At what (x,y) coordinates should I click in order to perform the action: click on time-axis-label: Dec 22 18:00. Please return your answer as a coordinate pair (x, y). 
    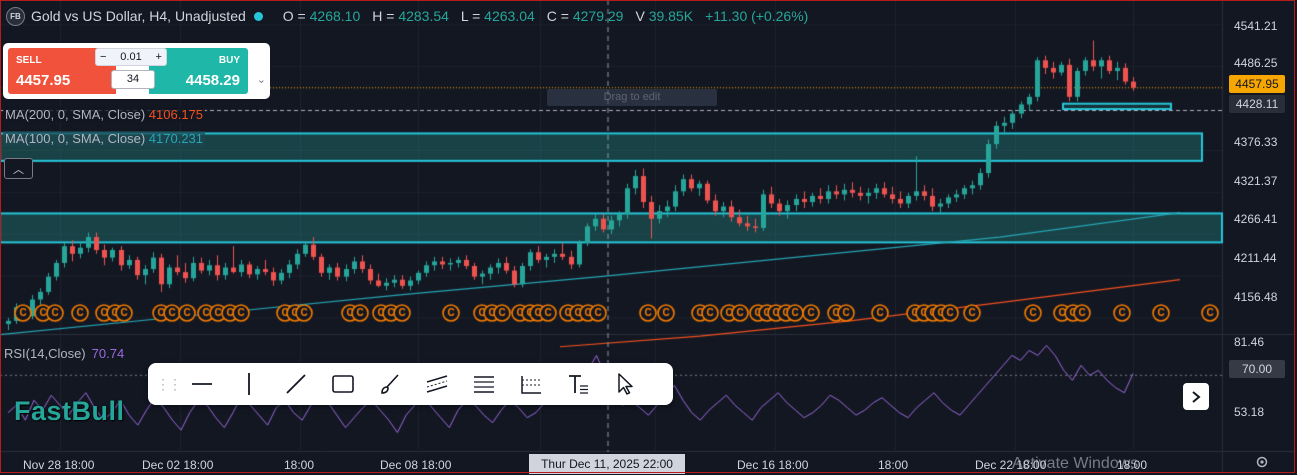
    Looking at the image, I should click on (1011, 465).